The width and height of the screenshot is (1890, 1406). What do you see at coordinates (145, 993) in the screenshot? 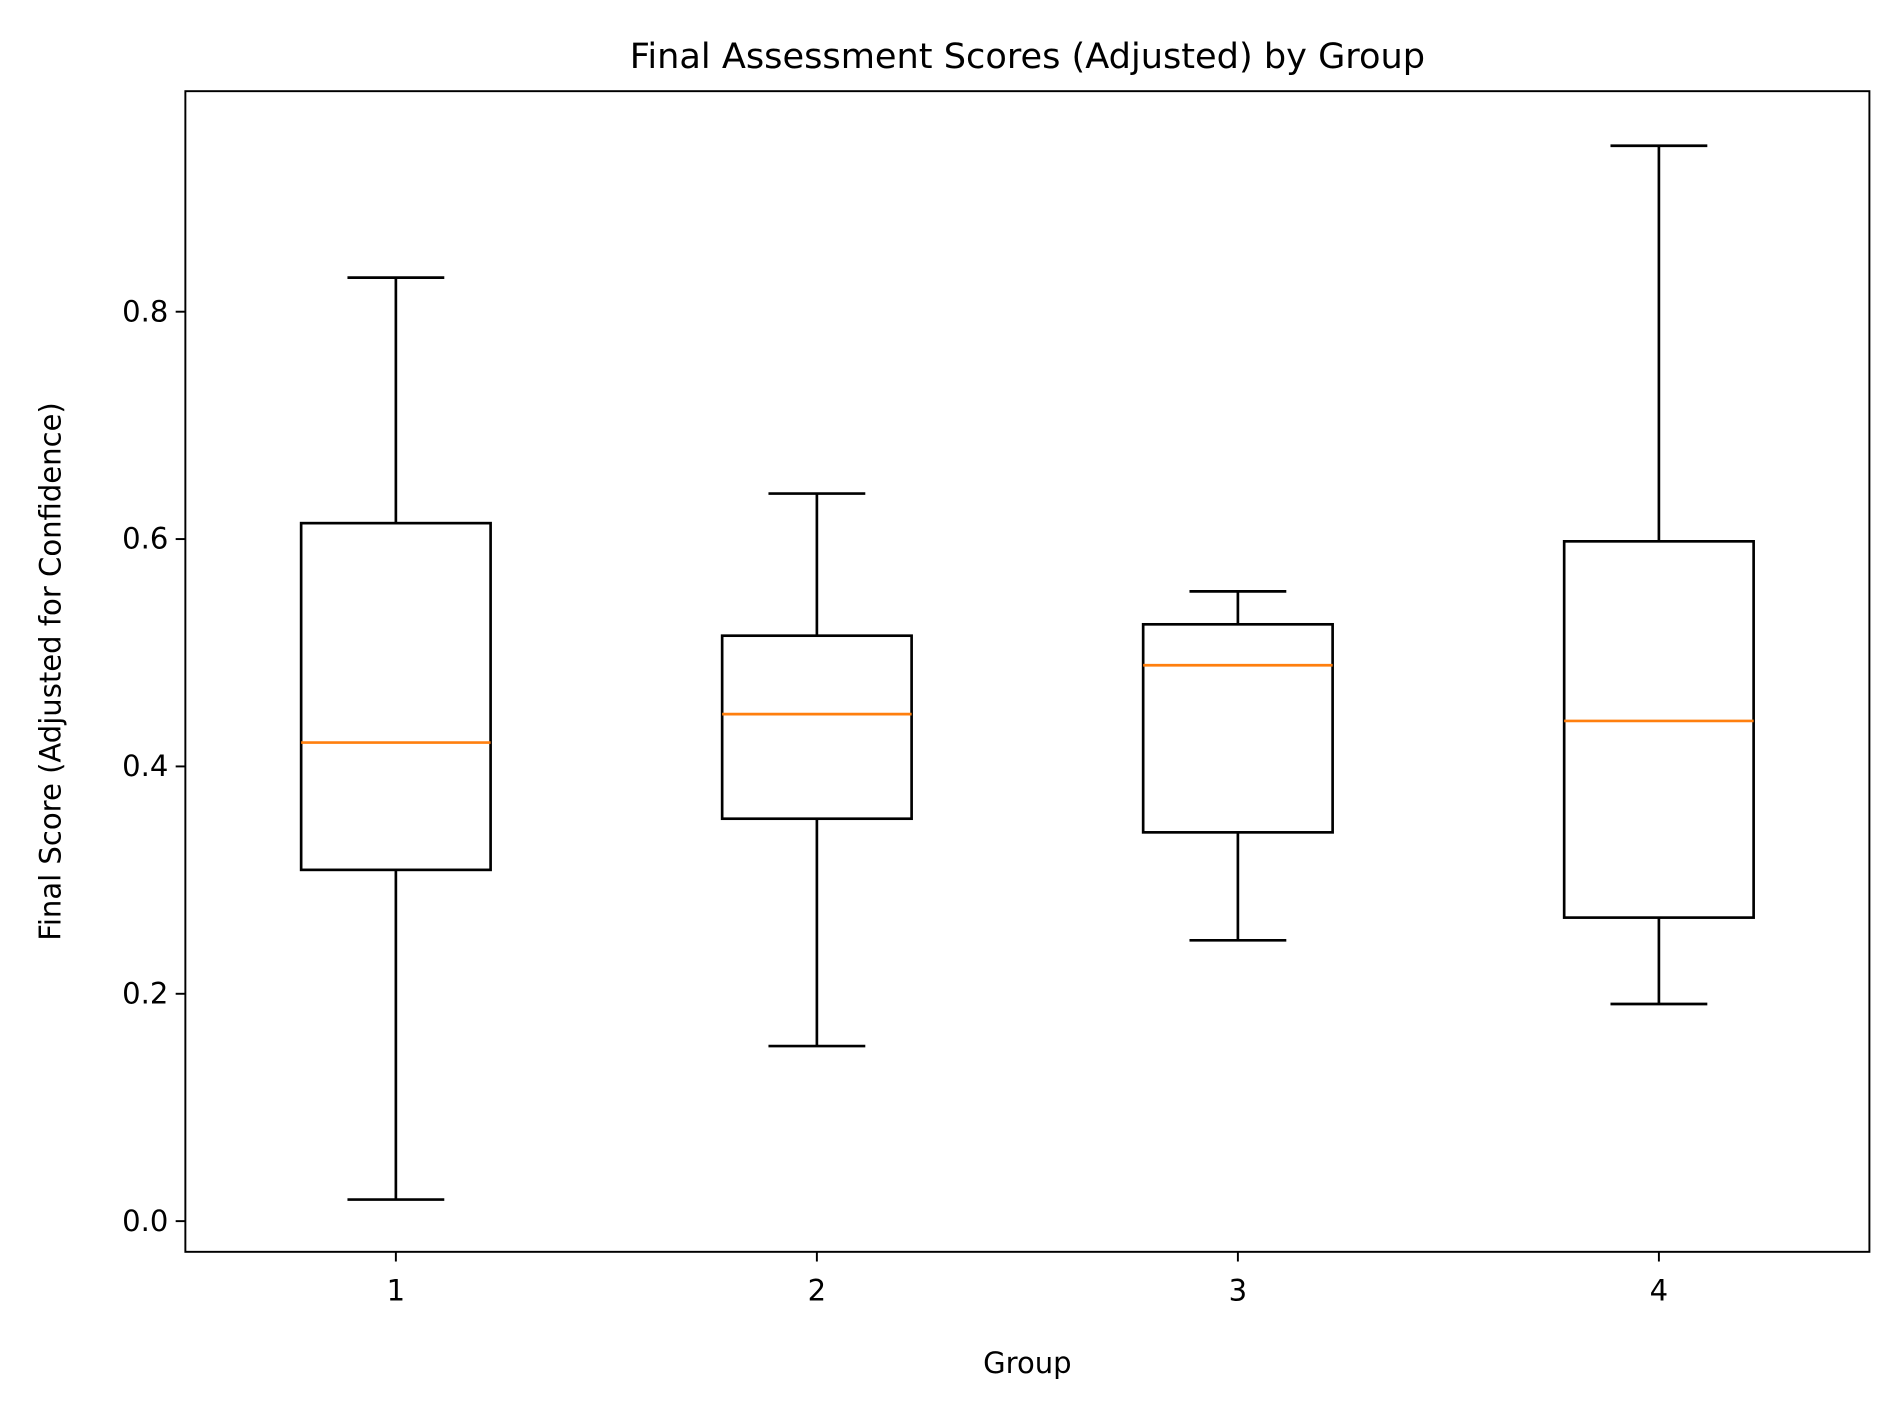
I see `y-tick-label: 0.2` at bounding box center [145, 993].